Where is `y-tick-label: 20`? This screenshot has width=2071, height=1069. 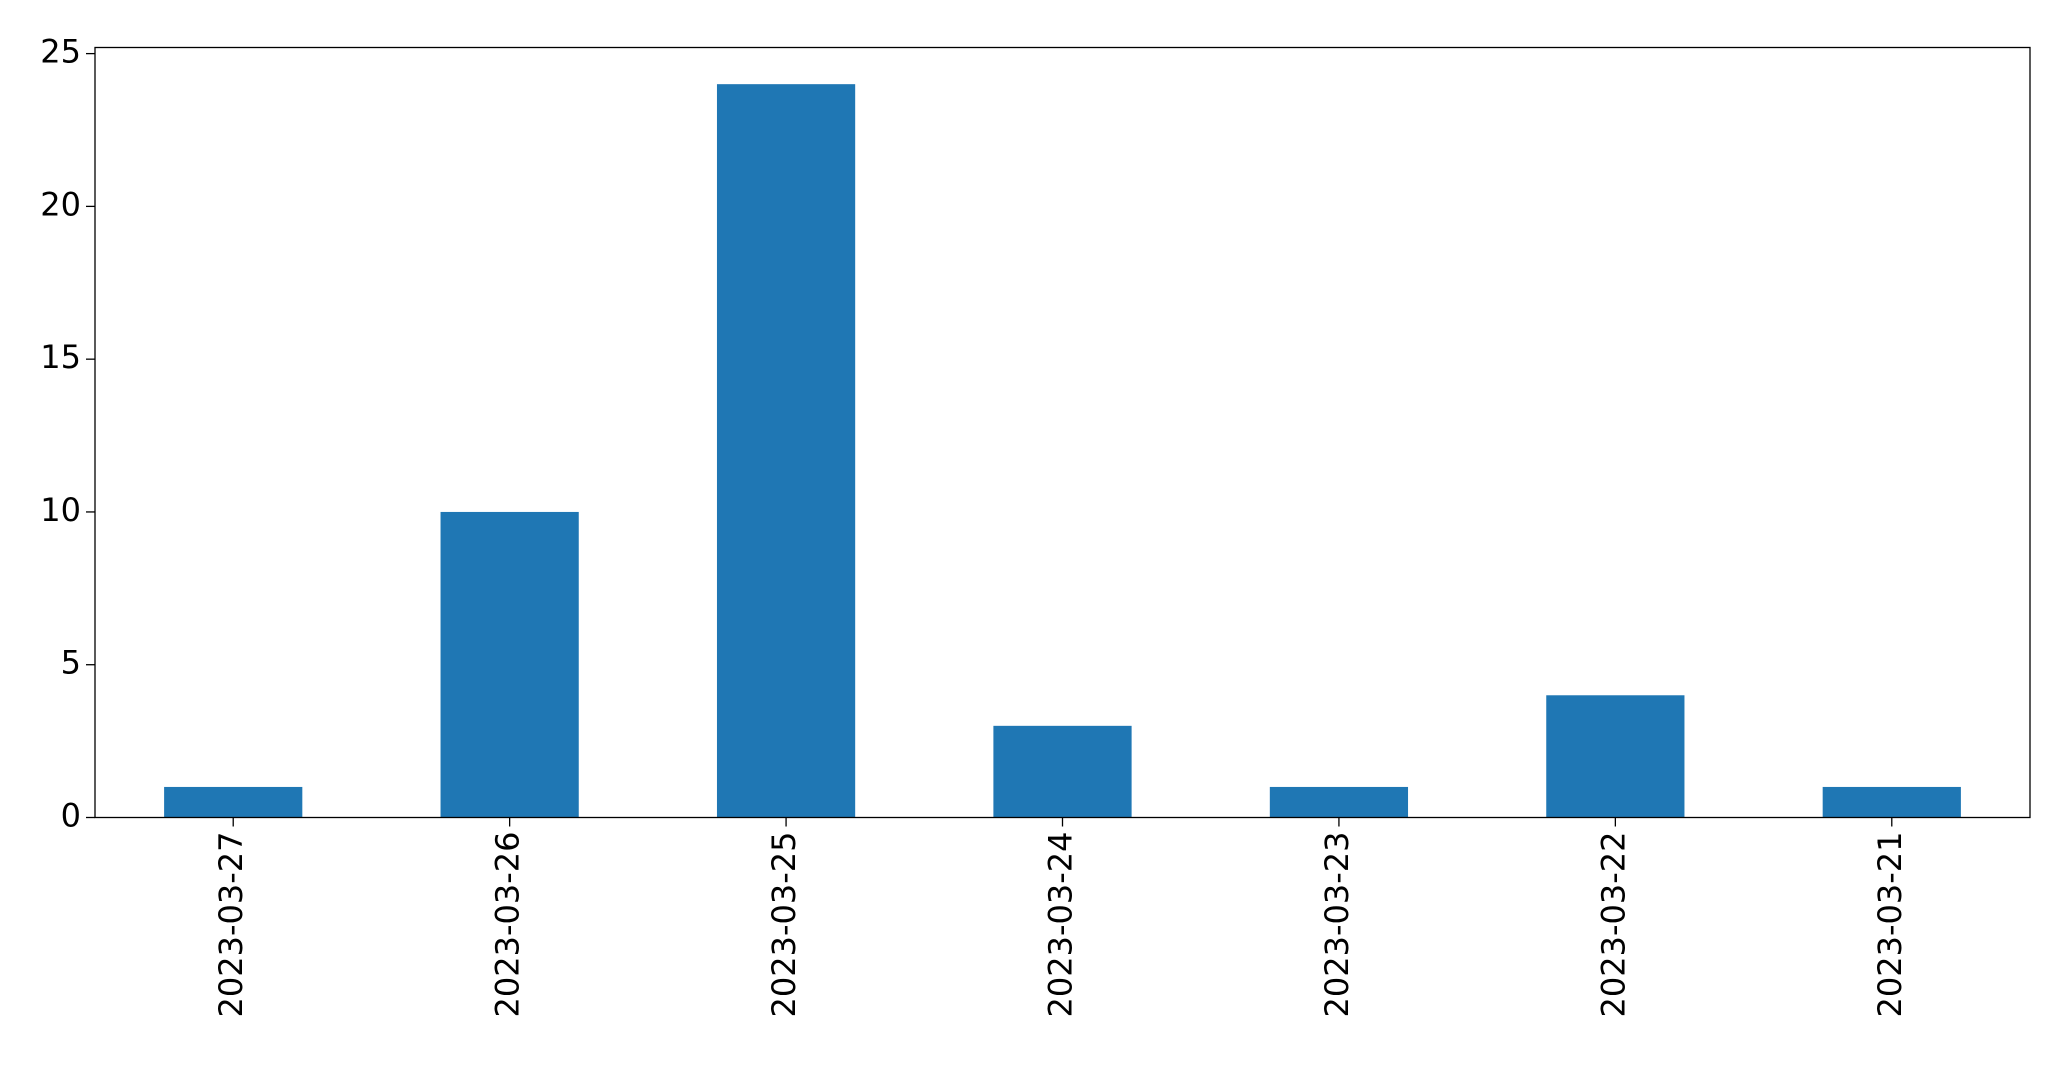 y-tick-label: 20 is located at coordinates (60, 204).